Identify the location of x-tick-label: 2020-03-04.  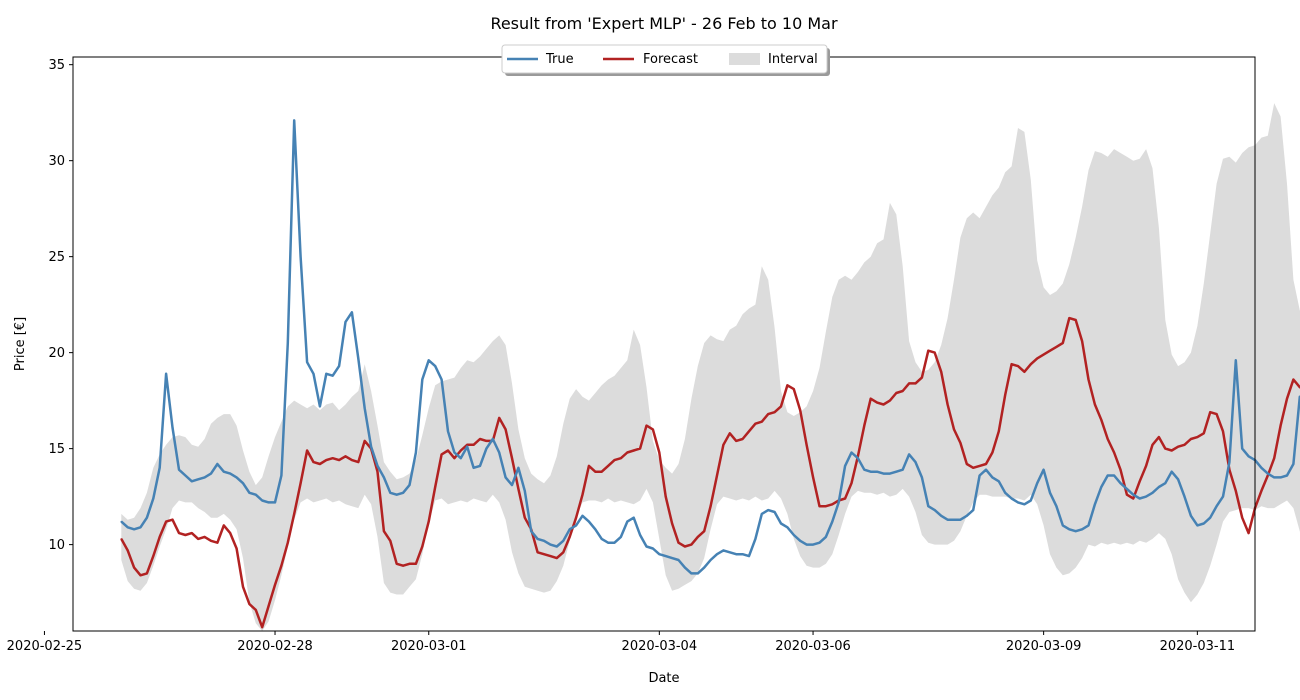
(660, 646).